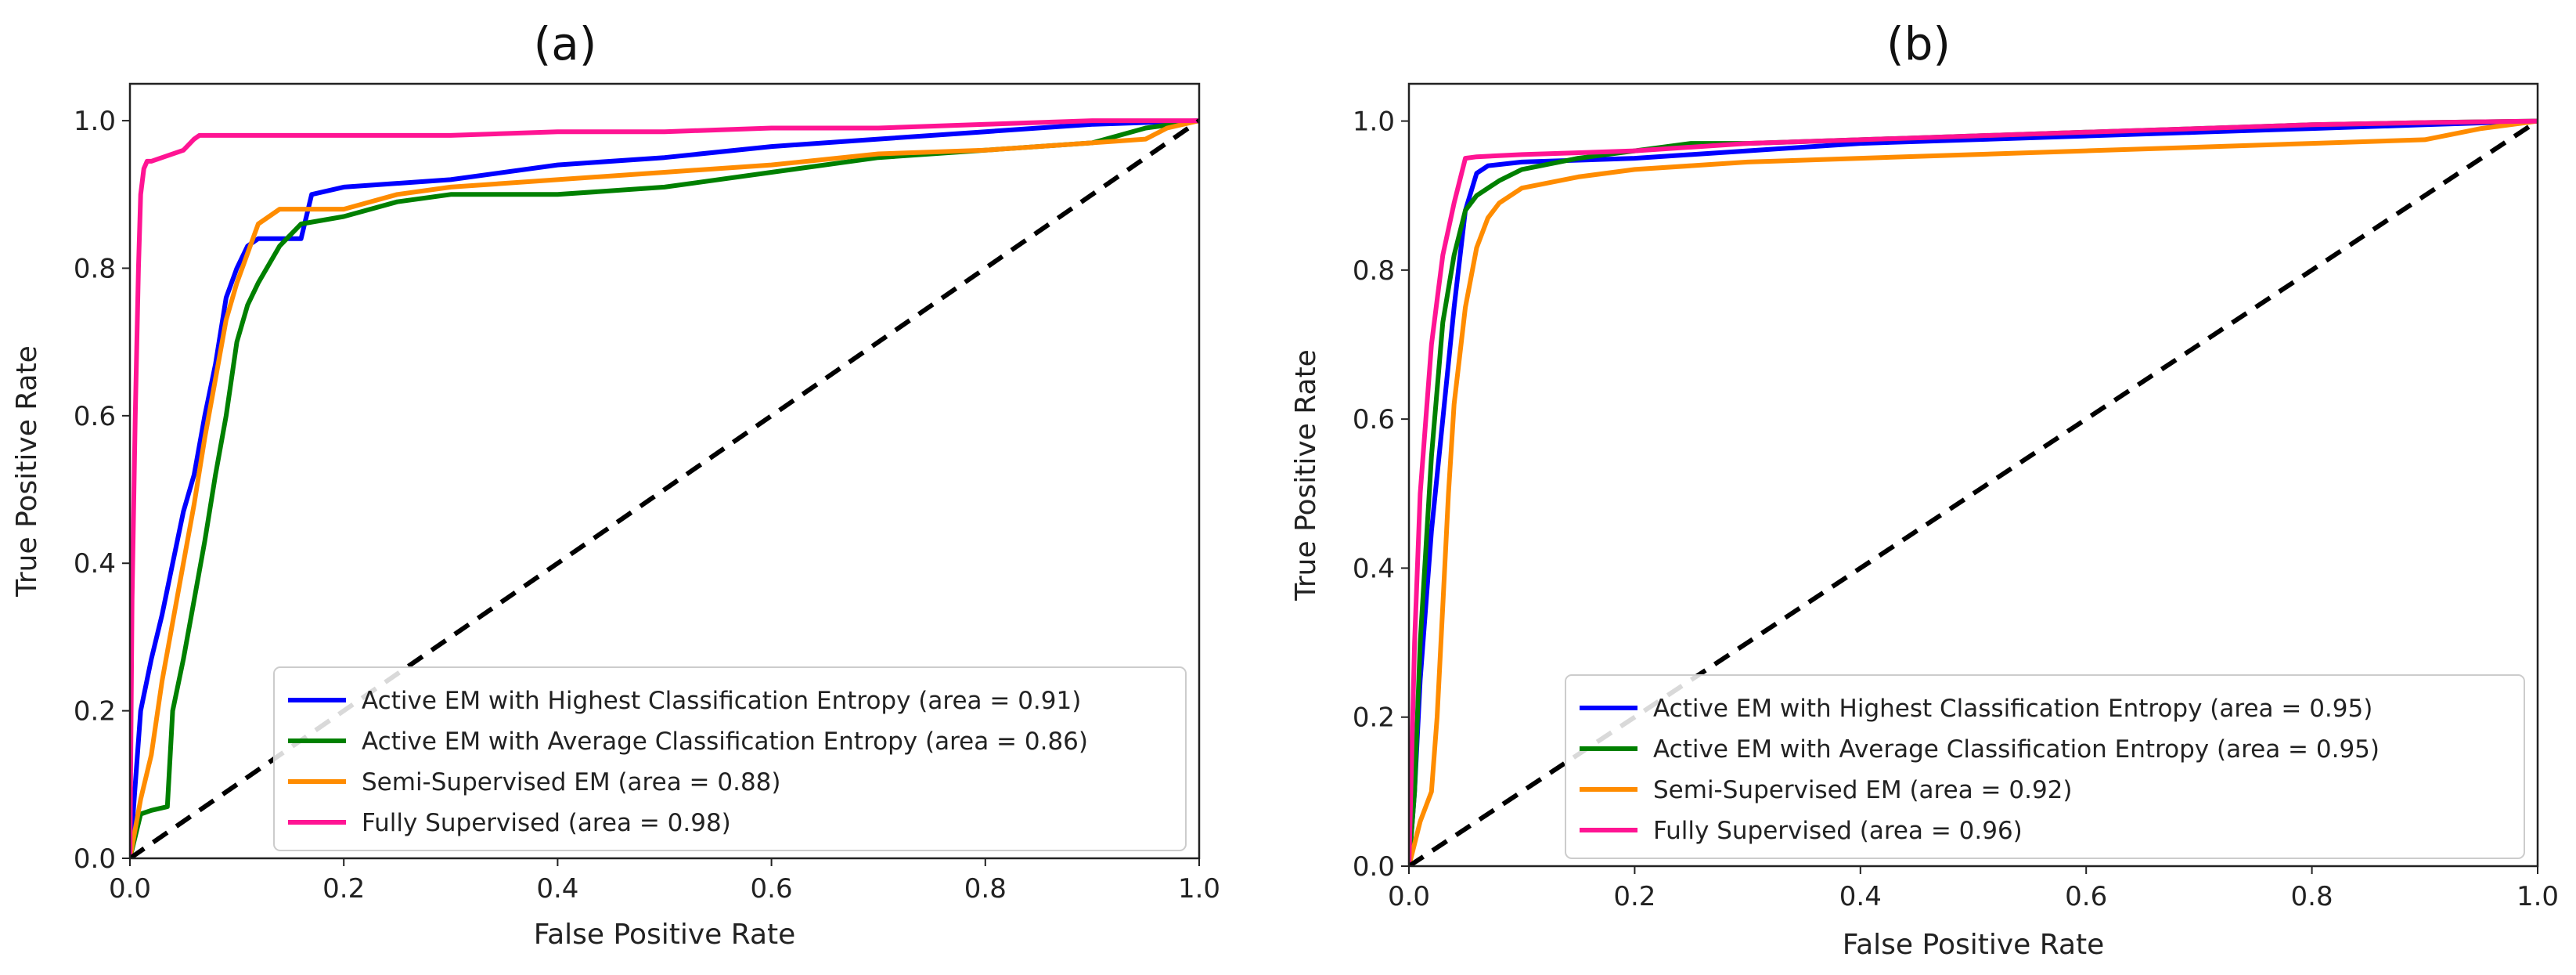 The image size is (2576, 975). I want to click on legend-label-4: Fully Supervised (area = 0.98), so click(546, 823).